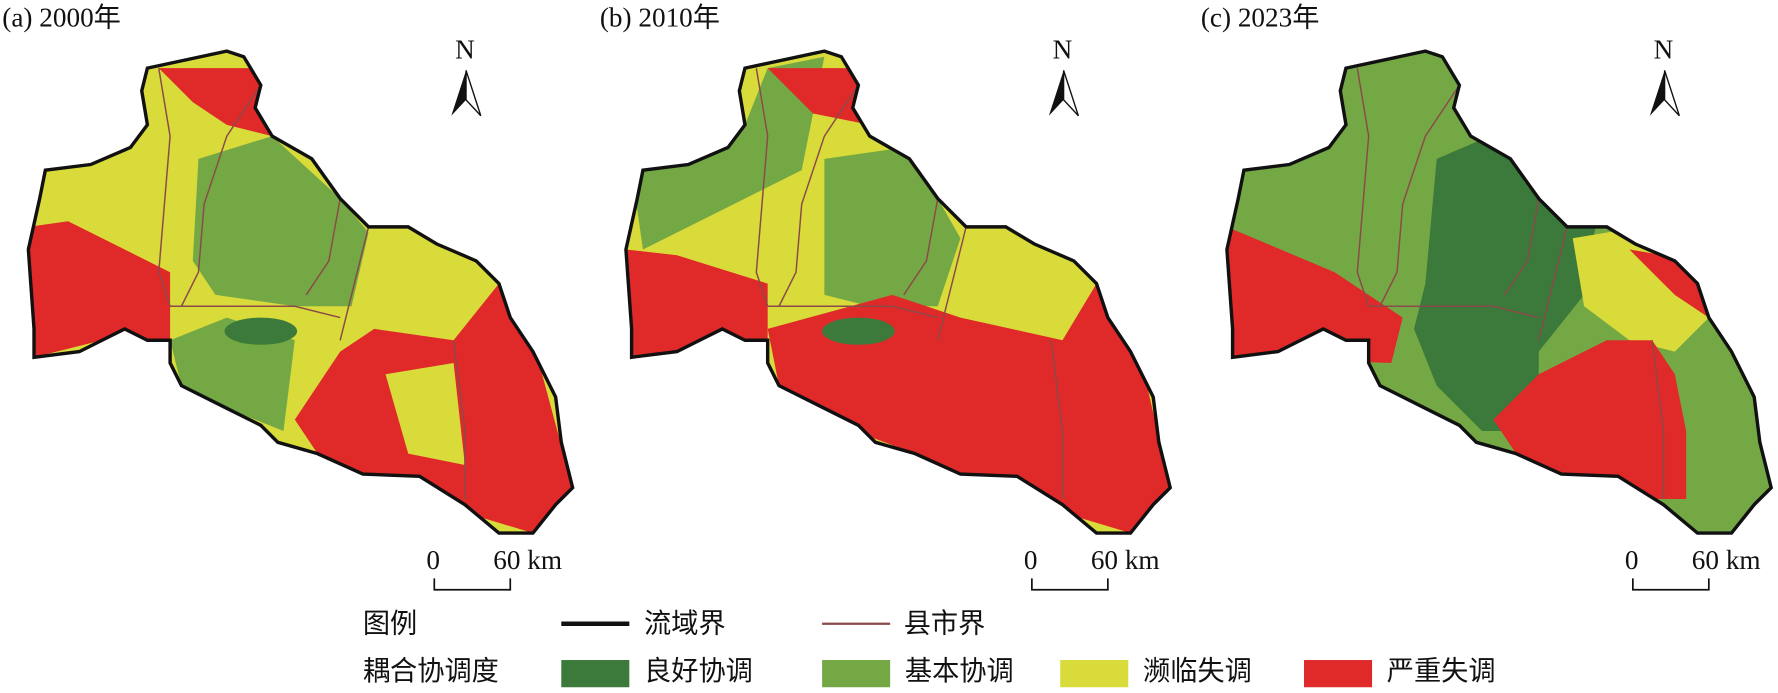 This screenshot has height=693, width=1778. I want to click on legend-label: 流域界, so click(685, 623).